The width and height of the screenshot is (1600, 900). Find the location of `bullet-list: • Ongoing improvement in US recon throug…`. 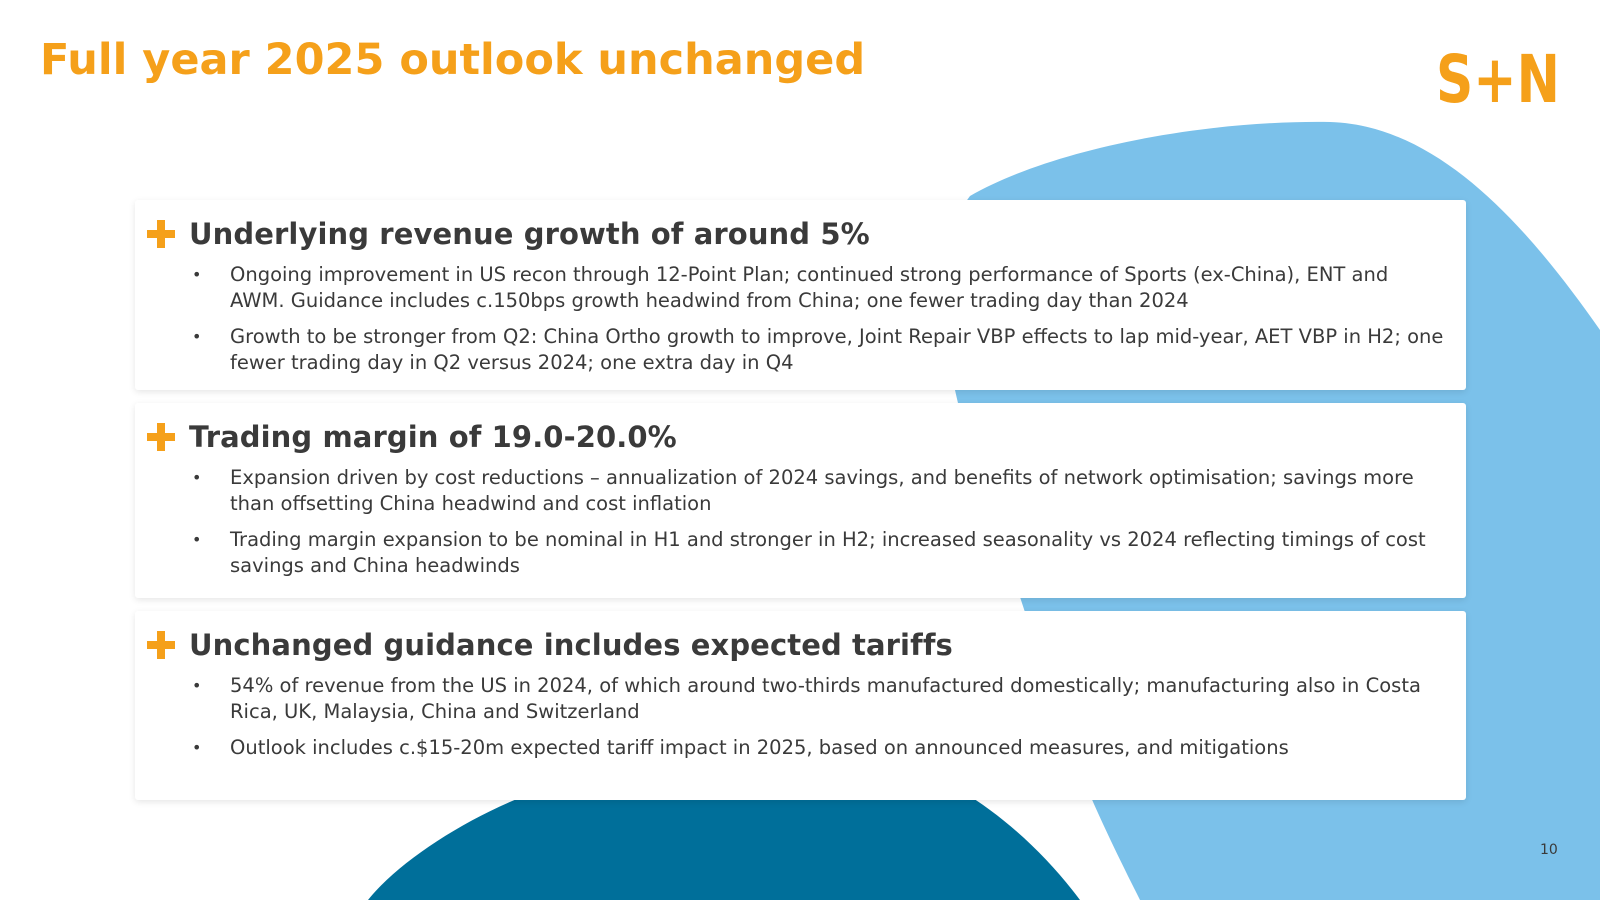

bullet-list: • Ongoing improvement in US recon throug… is located at coordinates (818, 324).